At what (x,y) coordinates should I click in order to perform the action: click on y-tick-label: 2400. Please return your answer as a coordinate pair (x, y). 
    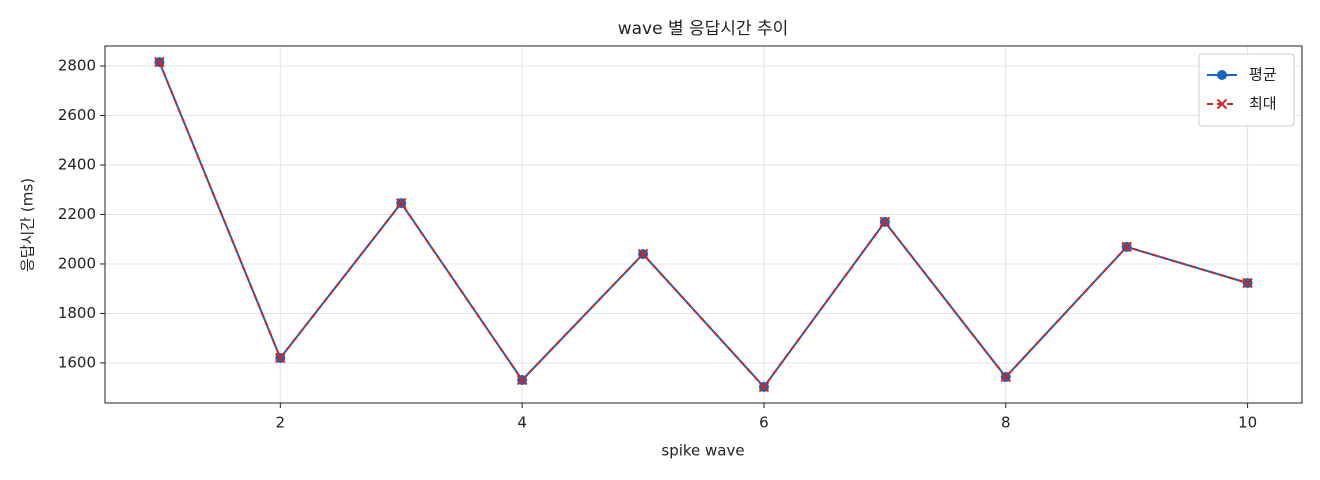
    Looking at the image, I should click on (77, 165).